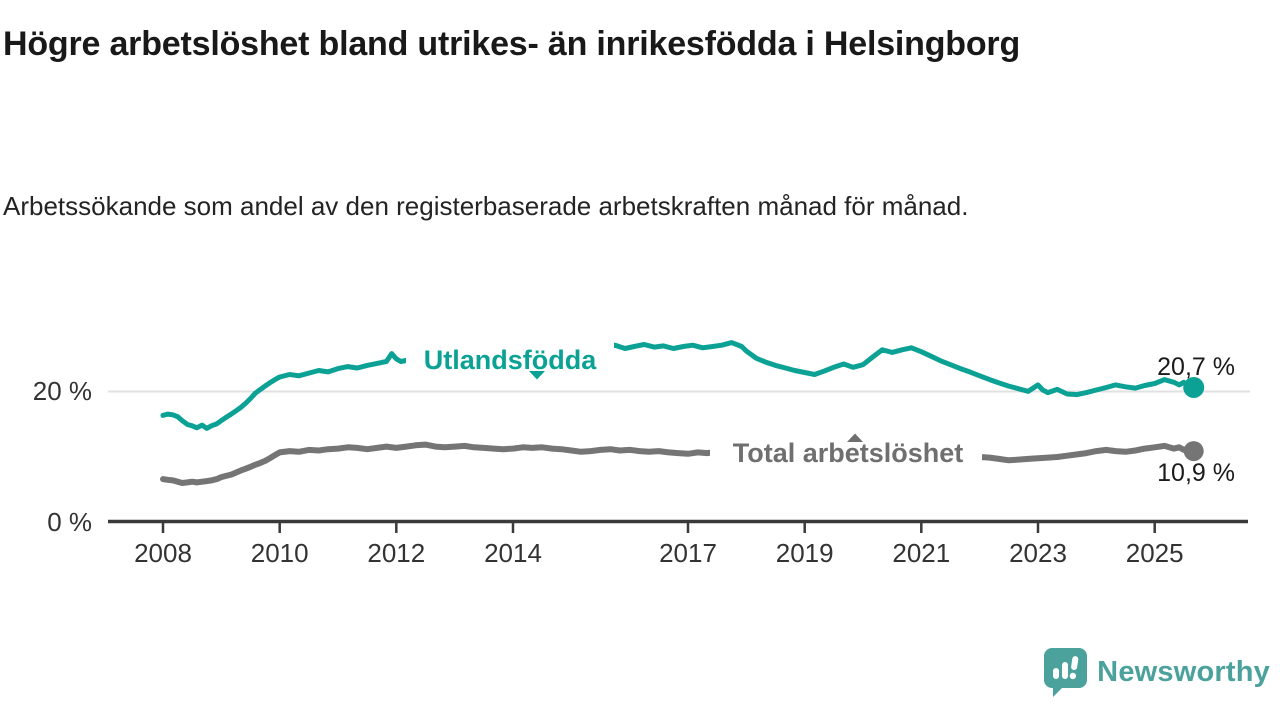 The width and height of the screenshot is (1280, 720). Describe the element at coordinates (678, 385) in the screenshot. I see `utlandsfodda-line` at that location.